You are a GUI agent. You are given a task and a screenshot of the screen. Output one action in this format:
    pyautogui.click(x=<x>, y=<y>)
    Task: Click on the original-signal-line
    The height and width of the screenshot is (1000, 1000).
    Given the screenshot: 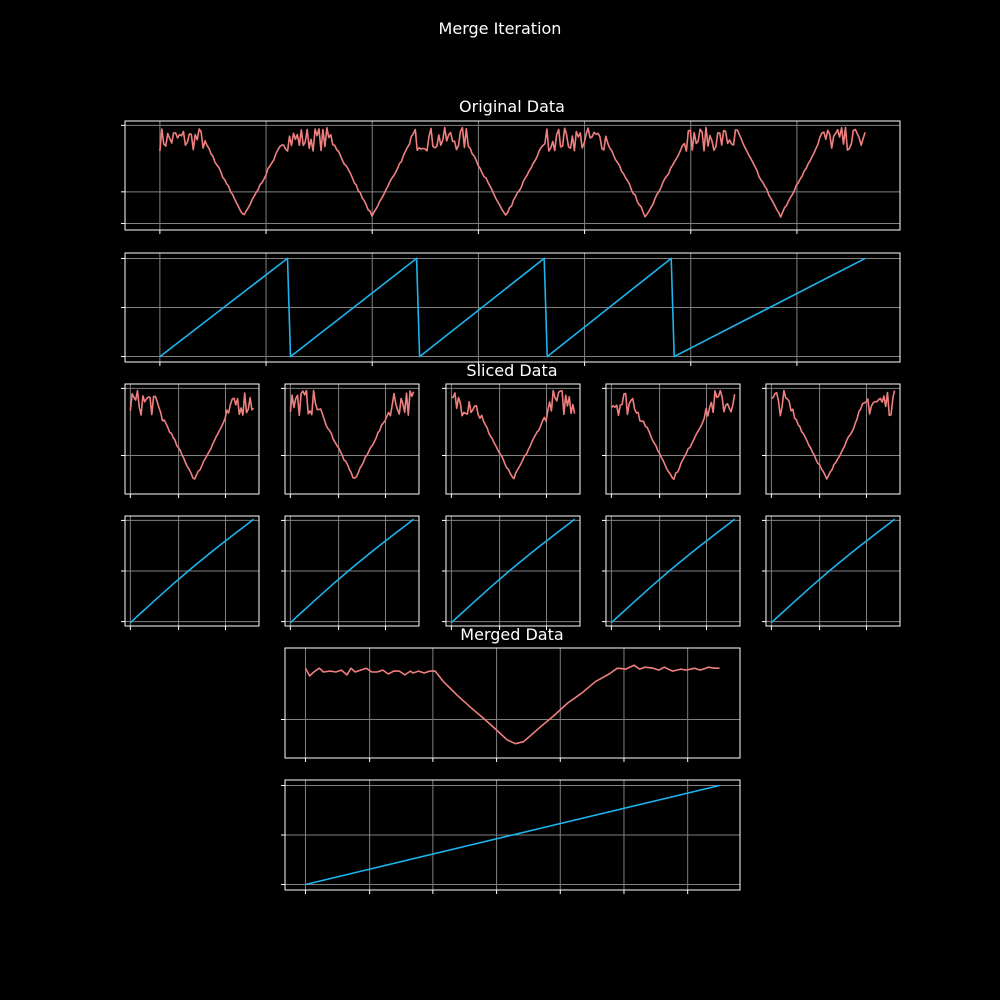 What is the action you would take?
    pyautogui.click(x=512, y=172)
    